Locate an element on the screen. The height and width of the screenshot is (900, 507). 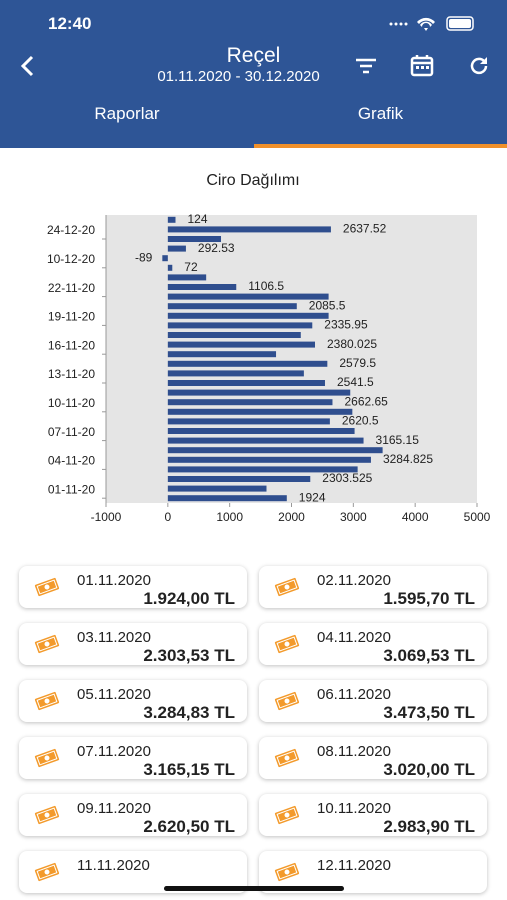
card-amount: 2.303,53 TL is located at coordinates (189, 655).